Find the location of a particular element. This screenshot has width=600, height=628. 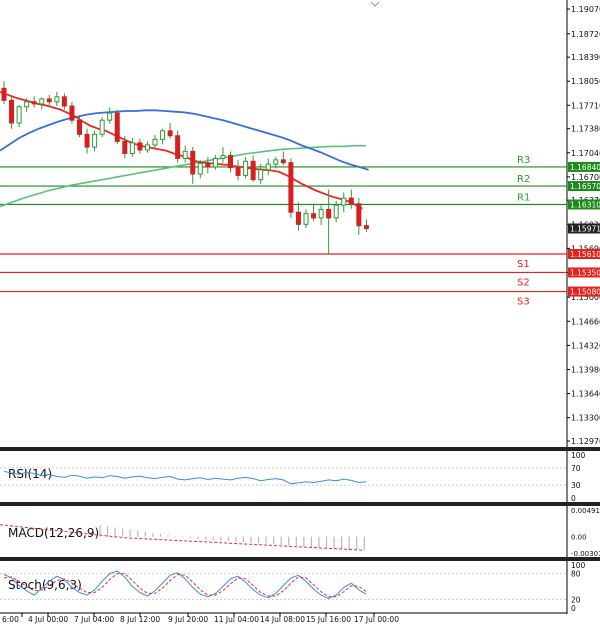

x-tick-label: 8 Jul 12:00 is located at coordinates (140, 619).